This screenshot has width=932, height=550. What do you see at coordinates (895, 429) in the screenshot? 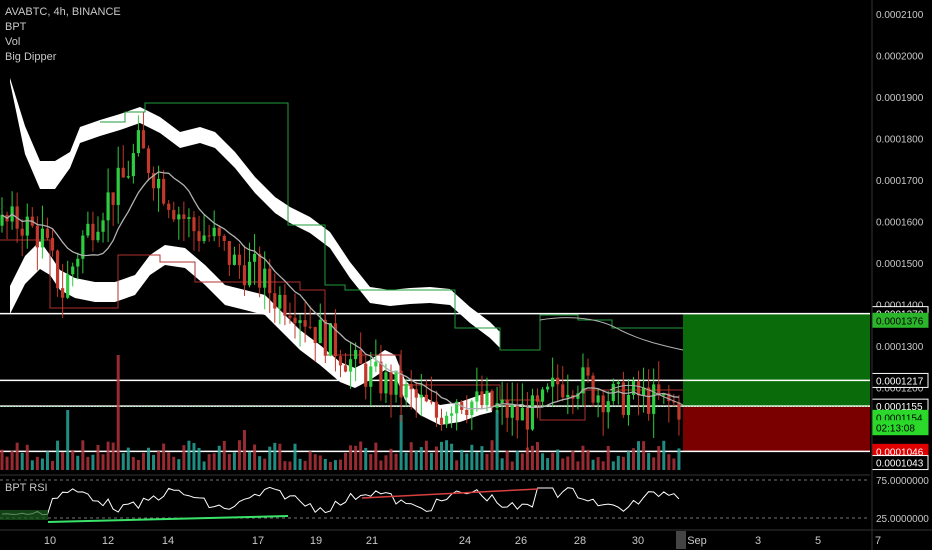
I see `price-axis-label: 02:13:08` at bounding box center [895, 429].